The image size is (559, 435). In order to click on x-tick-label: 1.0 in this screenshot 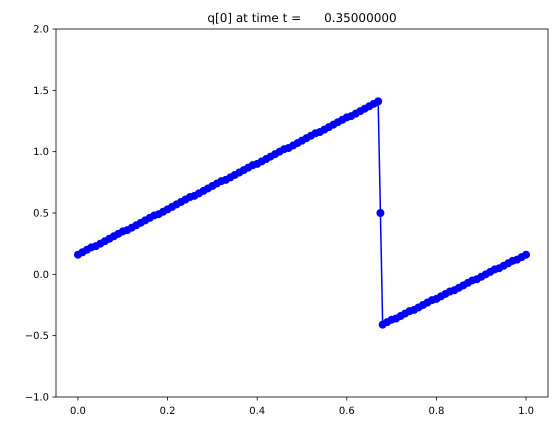, I will do `click(526, 411)`.